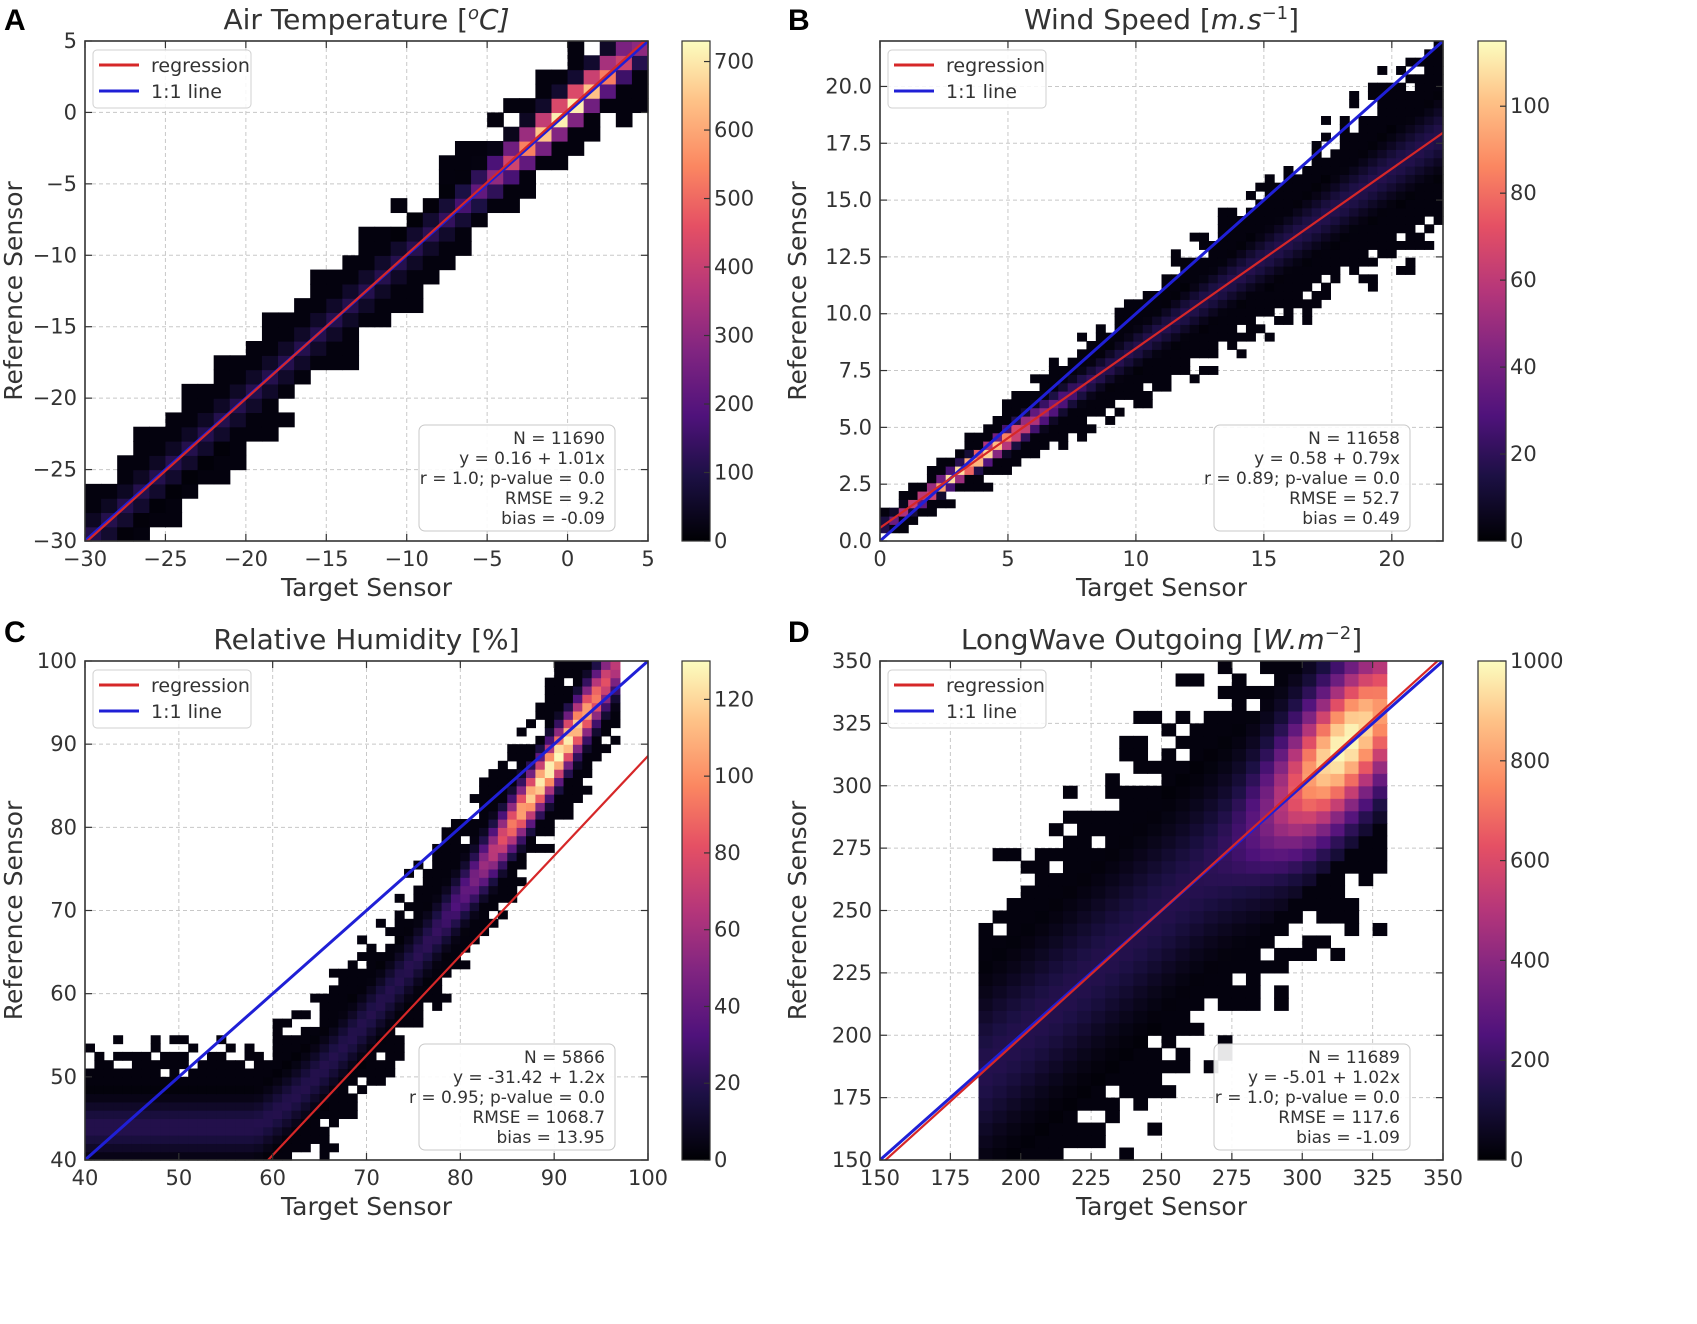  I want to click on stats-line: bias = 0.49, so click(1351, 519).